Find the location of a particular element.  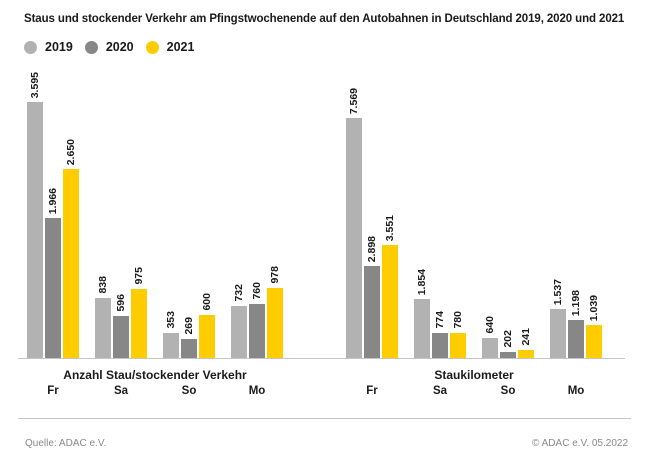

footer-source: Quelle: ADAC e.V. is located at coordinates (66, 443).